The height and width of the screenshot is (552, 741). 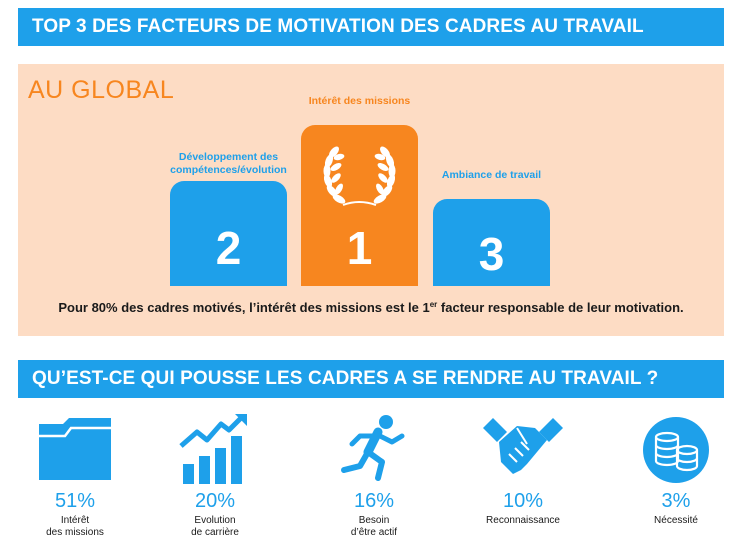 I want to click on handshake-icon, so click(x=523, y=450).